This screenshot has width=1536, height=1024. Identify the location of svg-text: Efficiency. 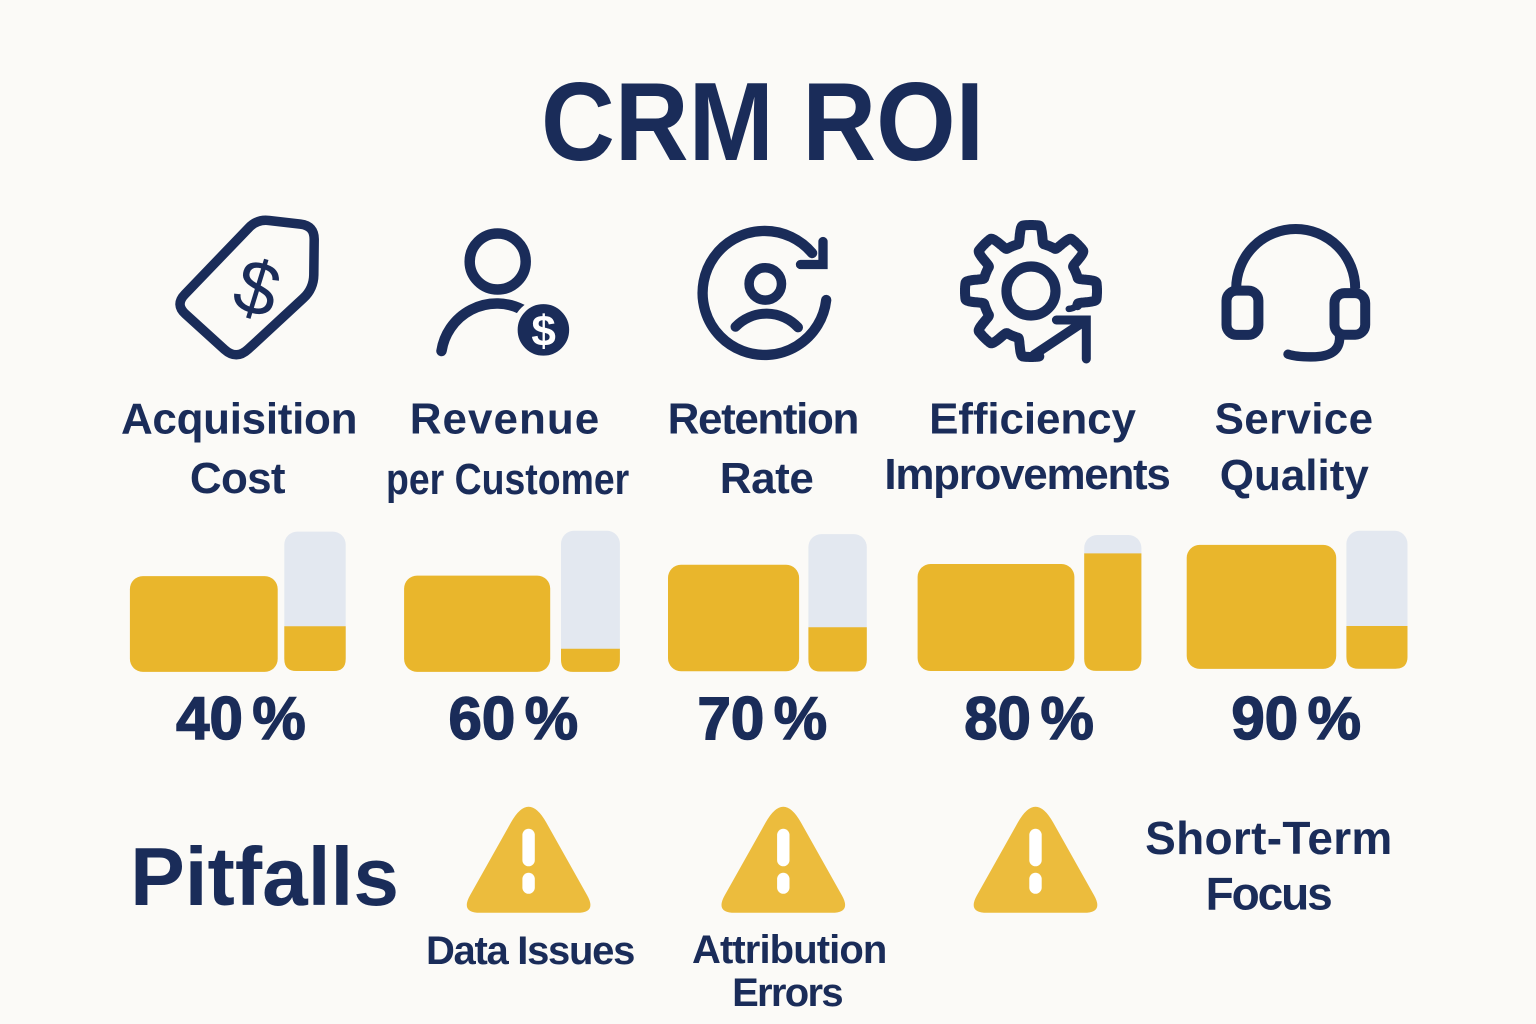
(1032, 418).